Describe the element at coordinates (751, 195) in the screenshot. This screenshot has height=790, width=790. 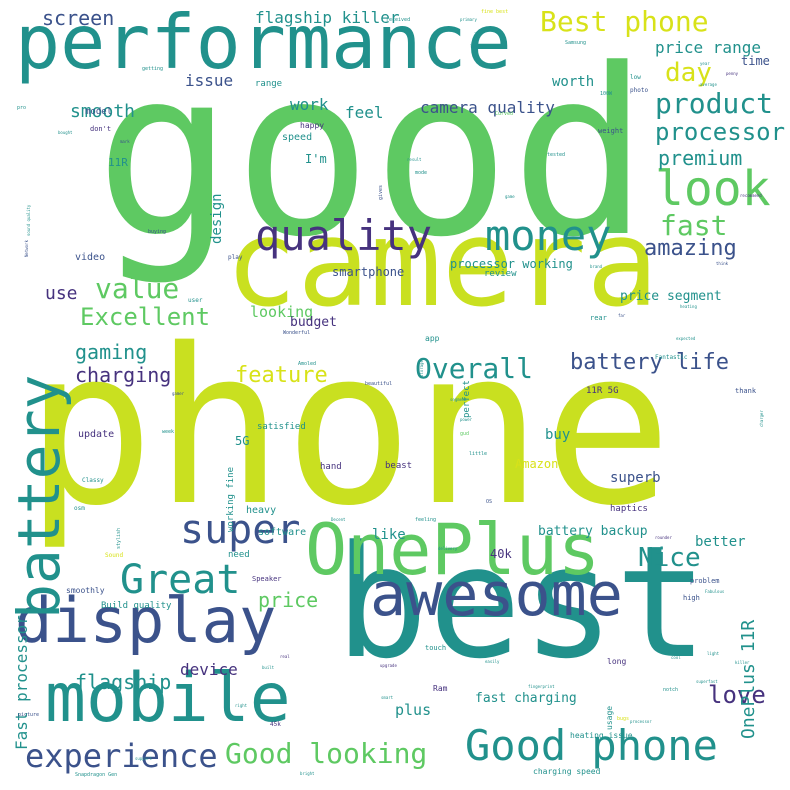
I see `cloud-word: recommend` at that location.